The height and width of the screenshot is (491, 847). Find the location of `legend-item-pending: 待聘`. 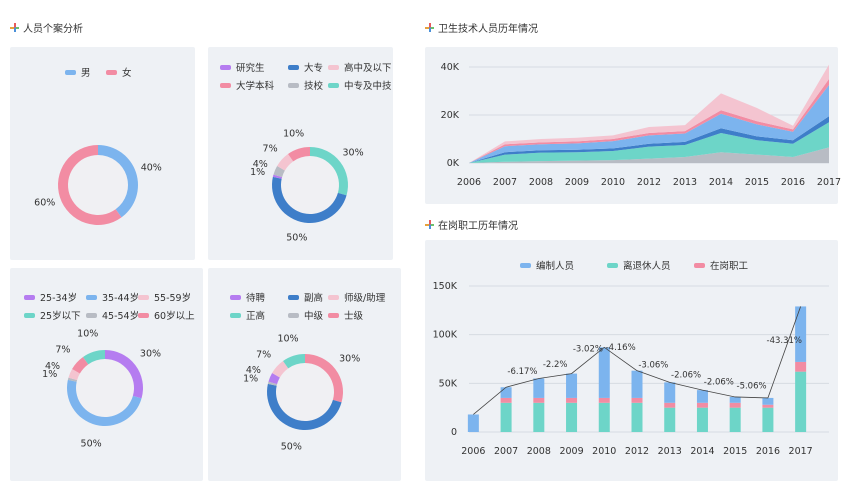

legend-item-pending: 待聘 is located at coordinates (247, 297).